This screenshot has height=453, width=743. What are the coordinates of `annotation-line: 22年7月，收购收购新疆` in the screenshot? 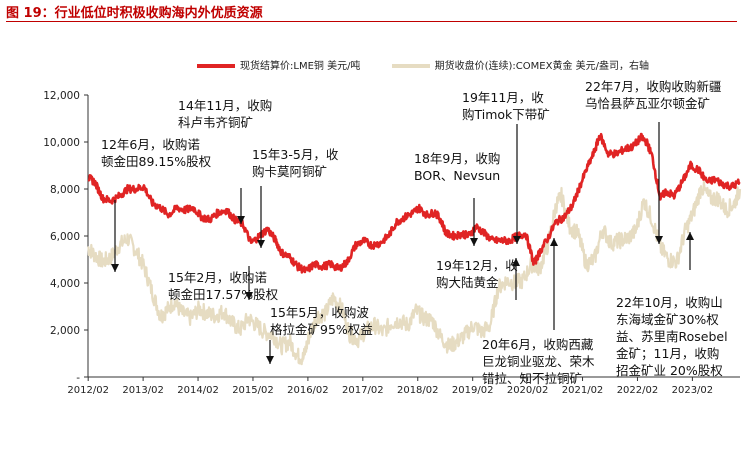 It's located at (653, 86).